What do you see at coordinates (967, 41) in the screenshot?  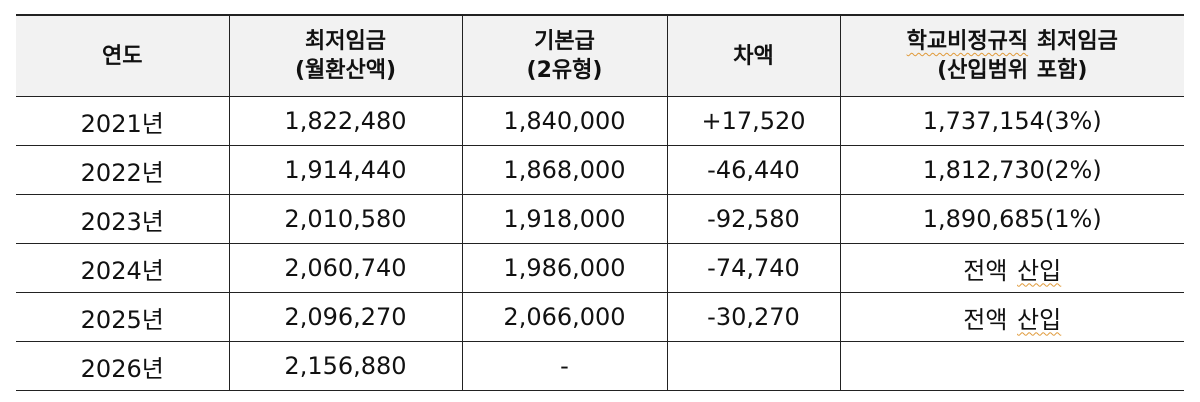 I see `header-school-word-a: 학교비정규직` at bounding box center [967, 41].